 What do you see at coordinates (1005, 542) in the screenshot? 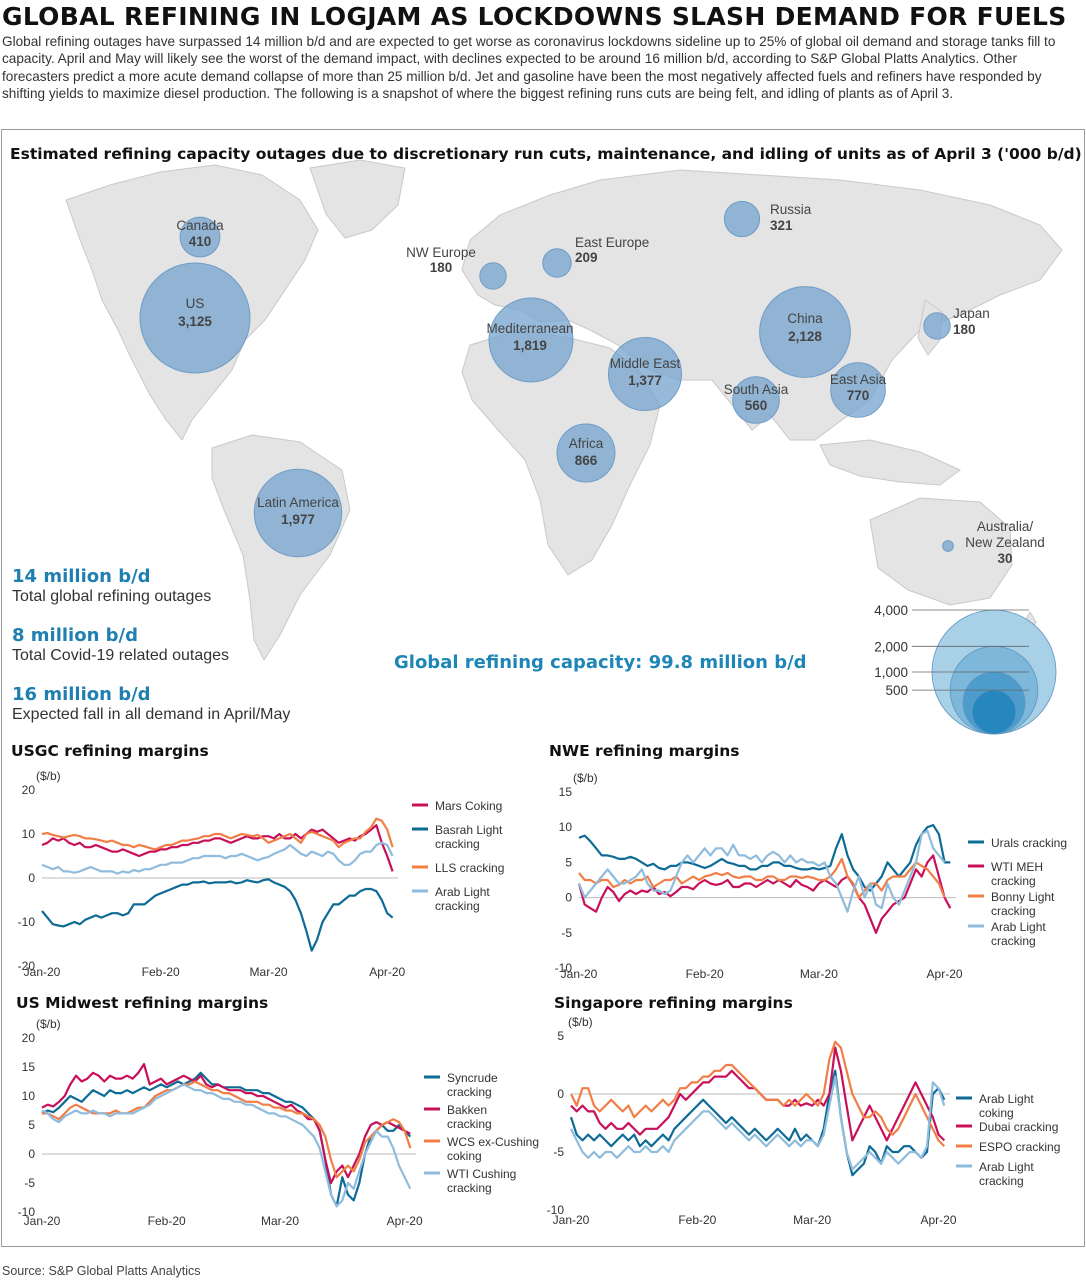
I see `region-label-australia-new-zealand-line2: New Zealand` at bounding box center [1005, 542].